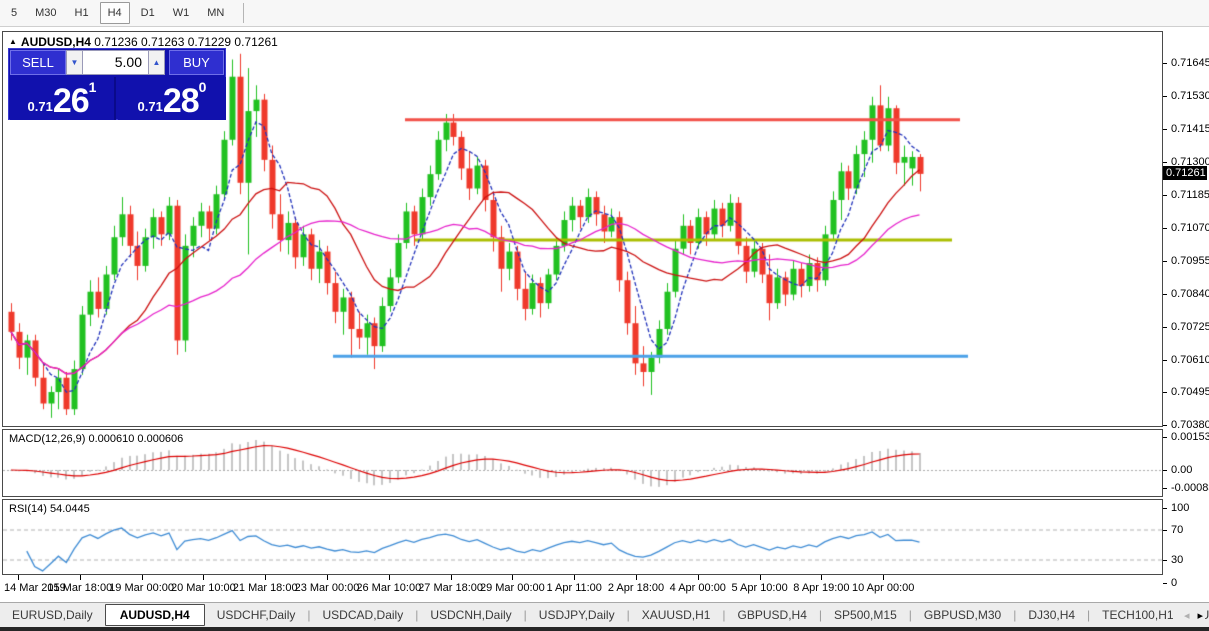 This screenshot has height=631, width=1209. What do you see at coordinates (576, 615) in the screenshot?
I see `chart-tab-usdjpy-daily: USDJPY,Daily` at bounding box center [576, 615].